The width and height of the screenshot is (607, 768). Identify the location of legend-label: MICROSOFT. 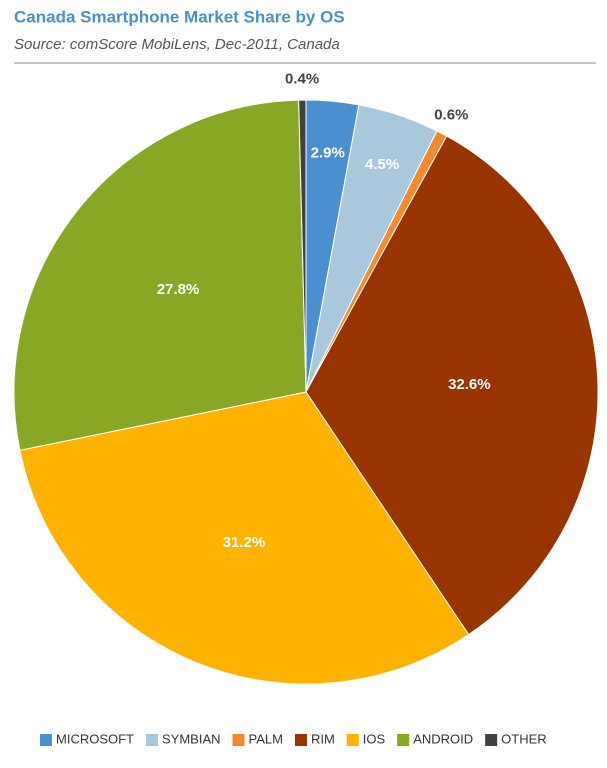
(95, 738).